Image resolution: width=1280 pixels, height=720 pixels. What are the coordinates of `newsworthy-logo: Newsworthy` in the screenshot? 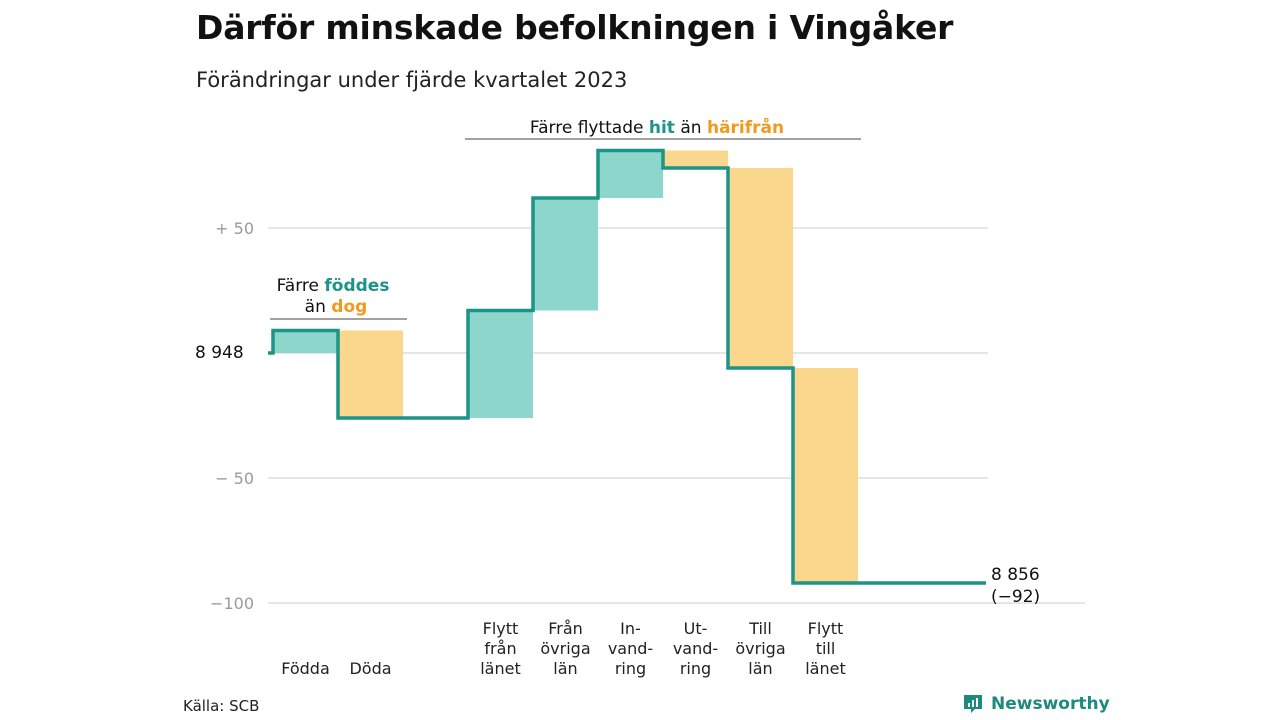 It's located at (1035, 704).